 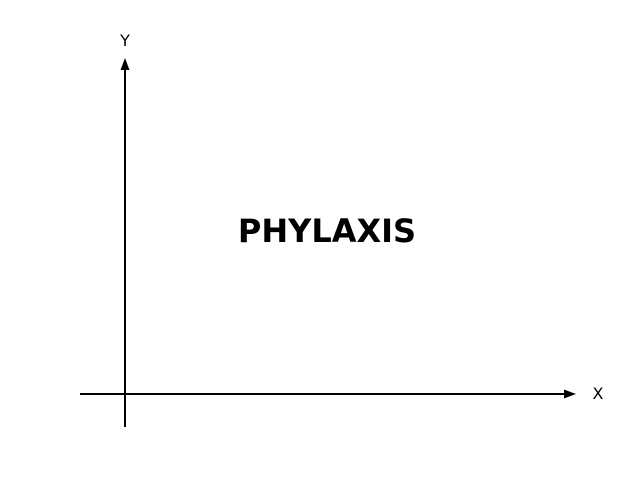 What do you see at coordinates (570, 394) in the screenshot?
I see `x-axis-arrowhead` at bounding box center [570, 394].